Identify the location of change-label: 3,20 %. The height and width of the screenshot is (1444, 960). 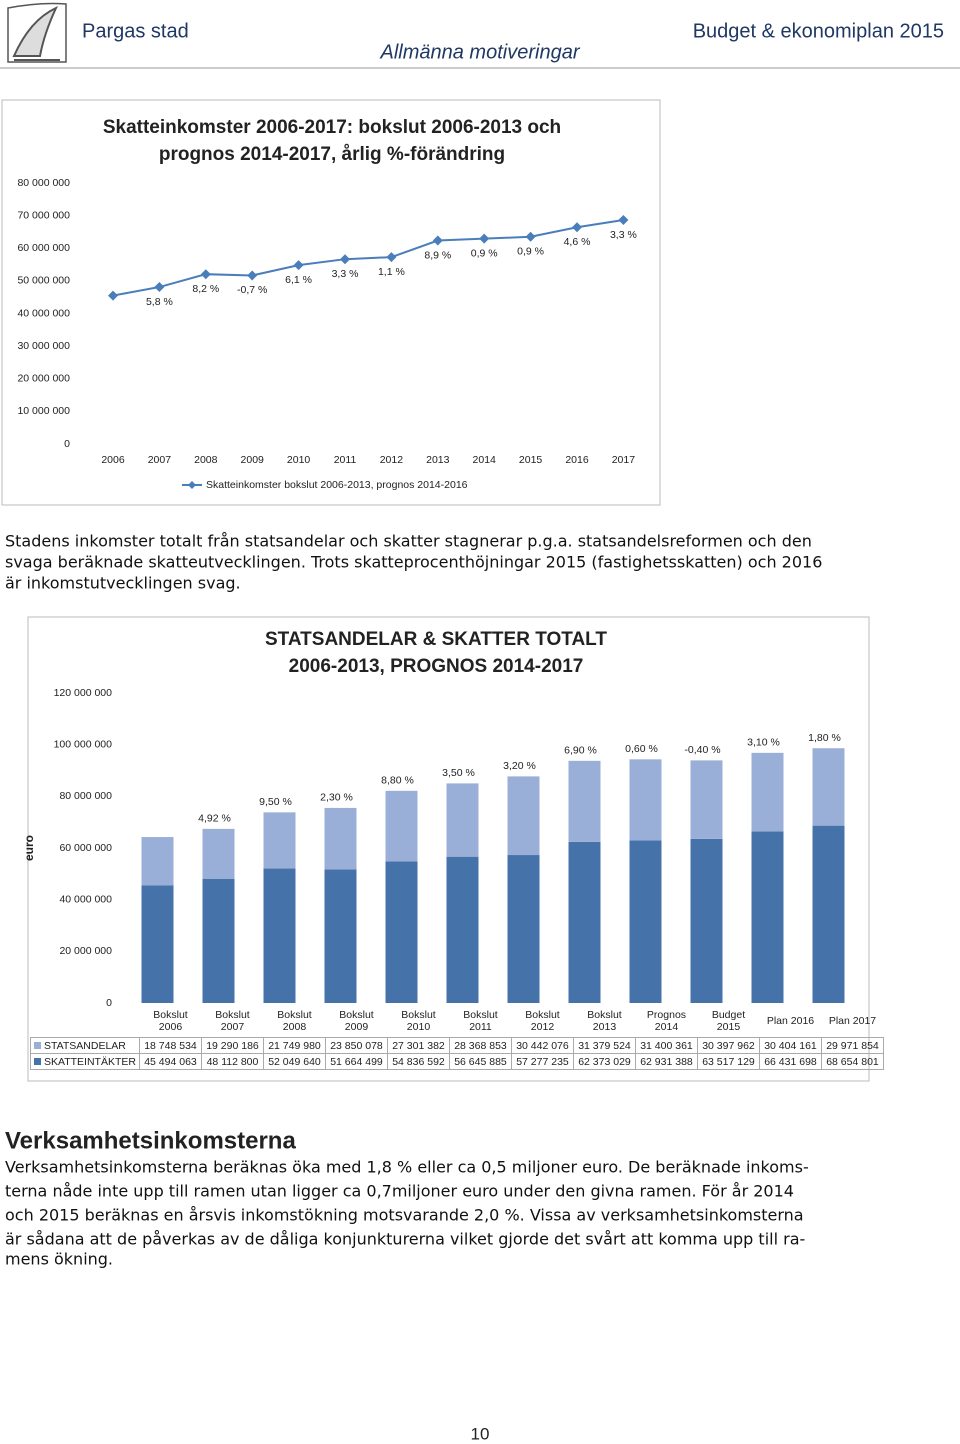
(519, 766).